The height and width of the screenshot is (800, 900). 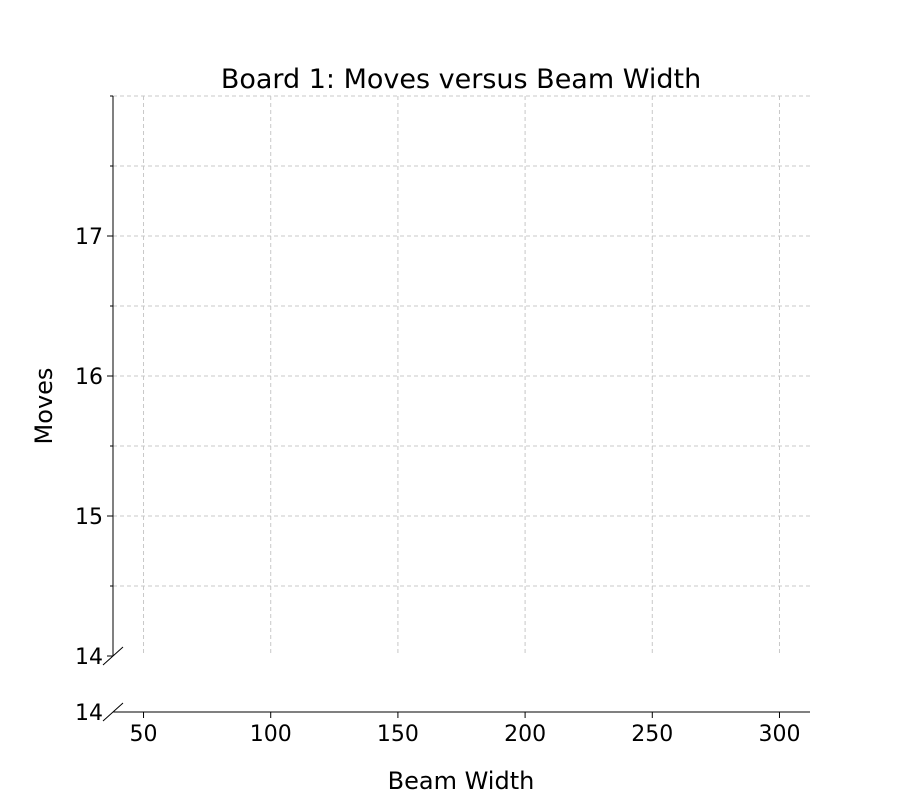 What do you see at coordinates (652, 734) in the screenshot?
I see `x-tick-label: 250` at bounding box center [652, 734].